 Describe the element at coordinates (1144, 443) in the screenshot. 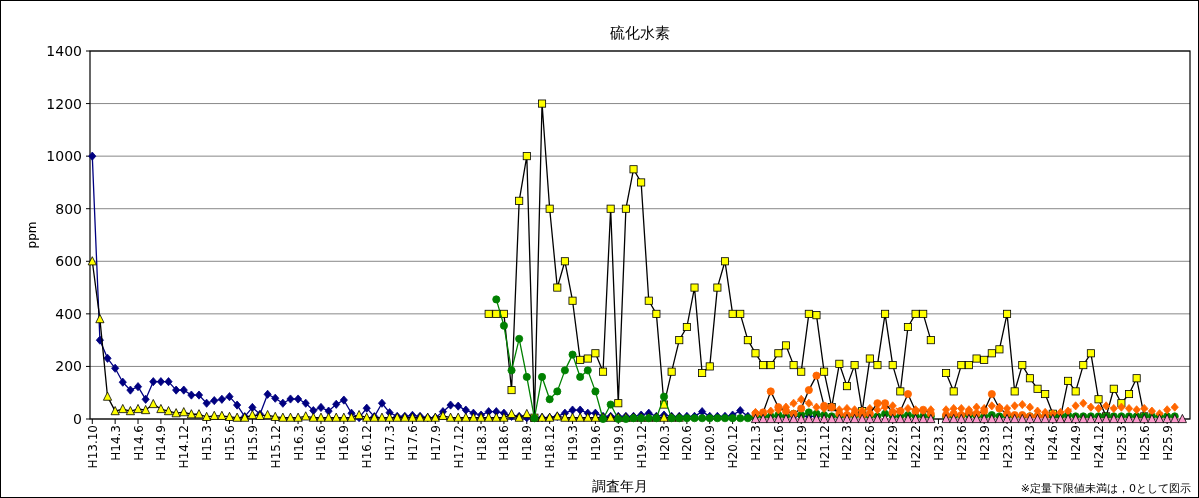

I see `x-tick-label: H25.6` at that location.